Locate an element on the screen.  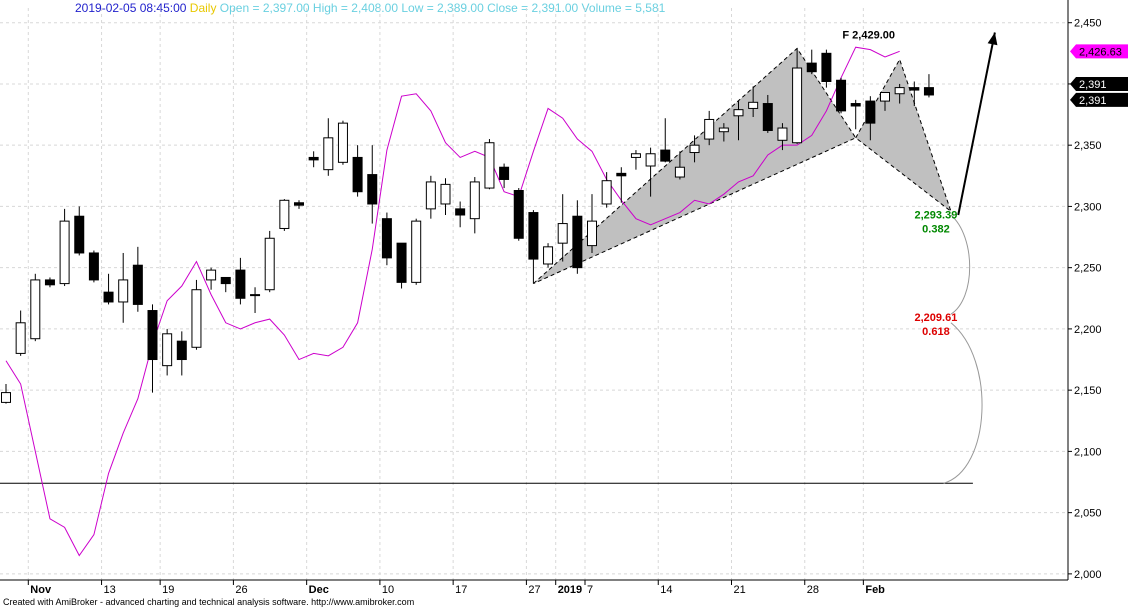
y-tick-label: 2,150 is located at coordinates (1088, 391).